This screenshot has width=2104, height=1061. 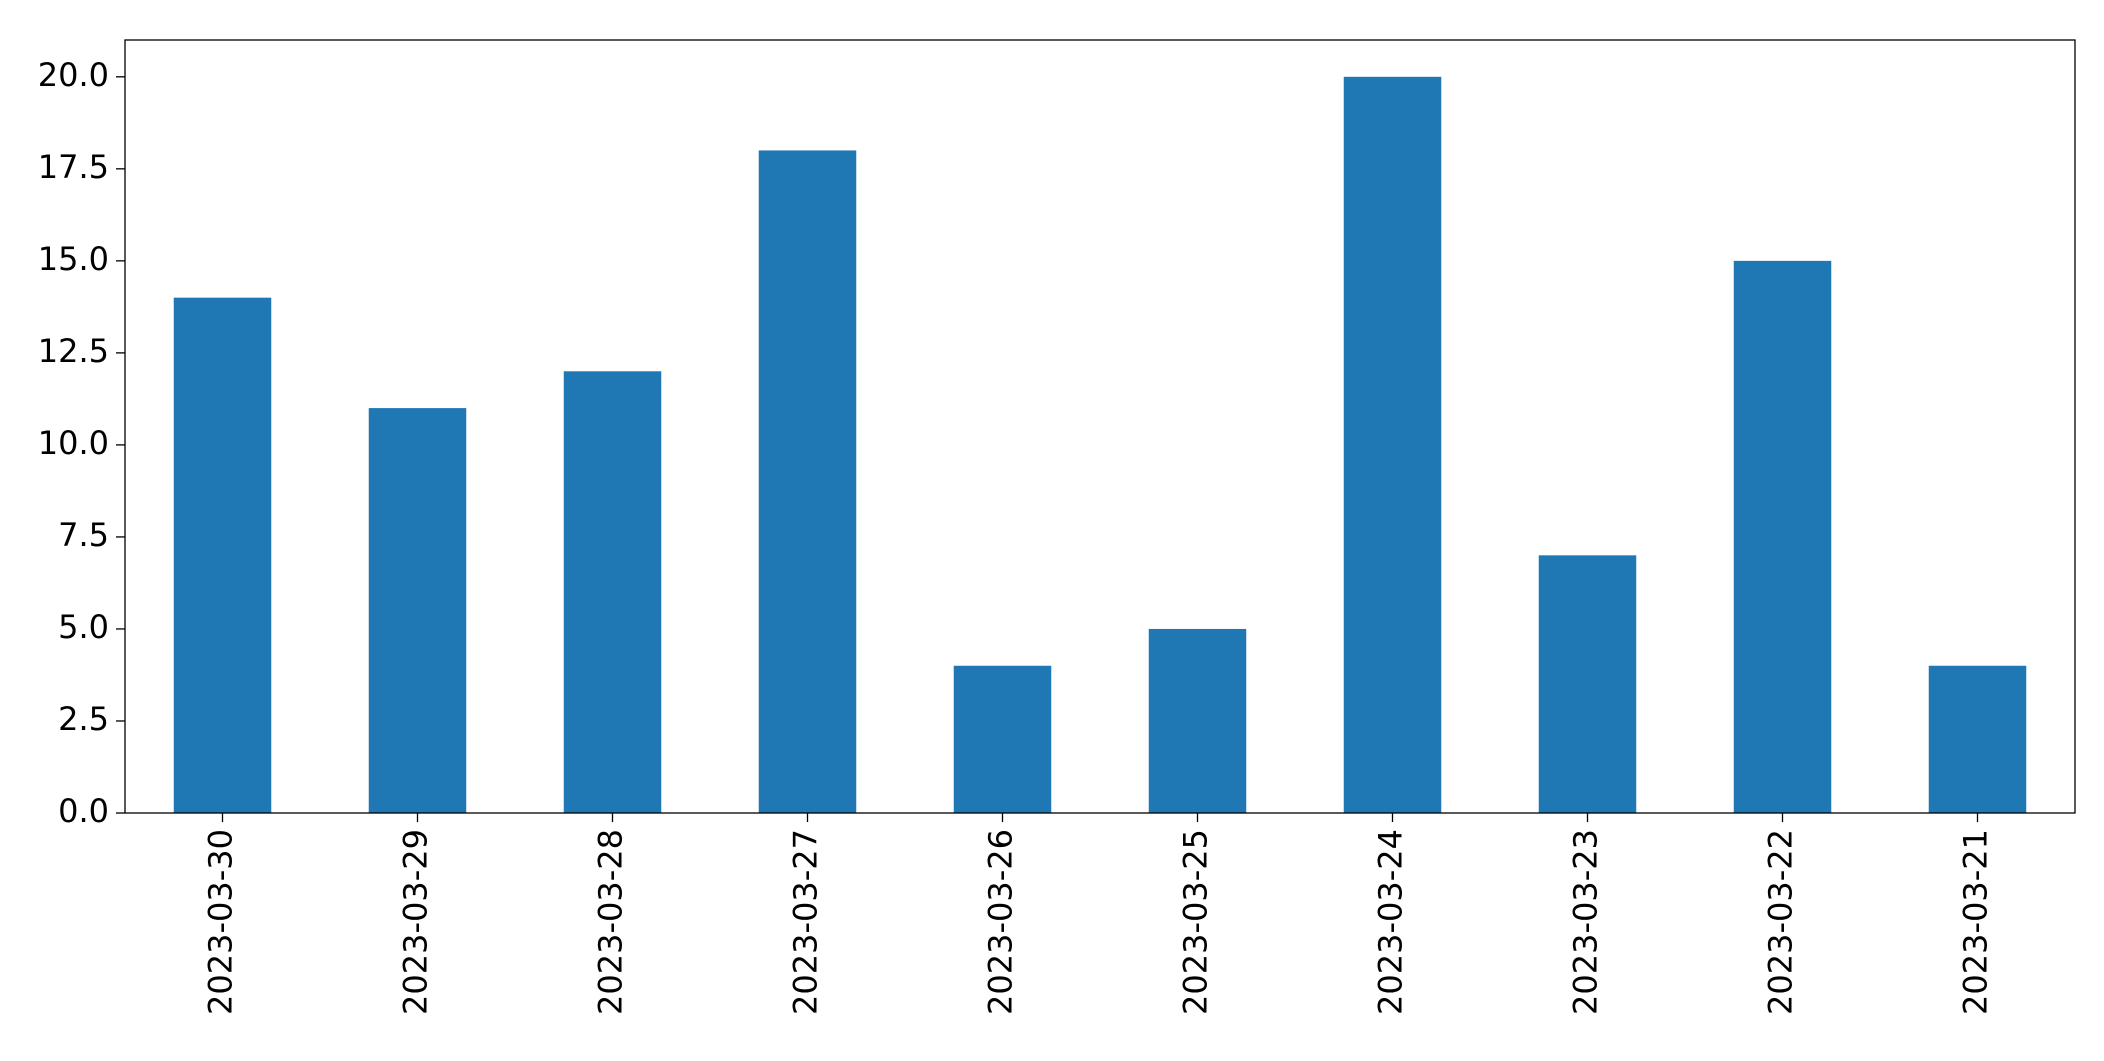 I want to click on x-tick-label: 2023-03-25, so click(x=1196, y=922).